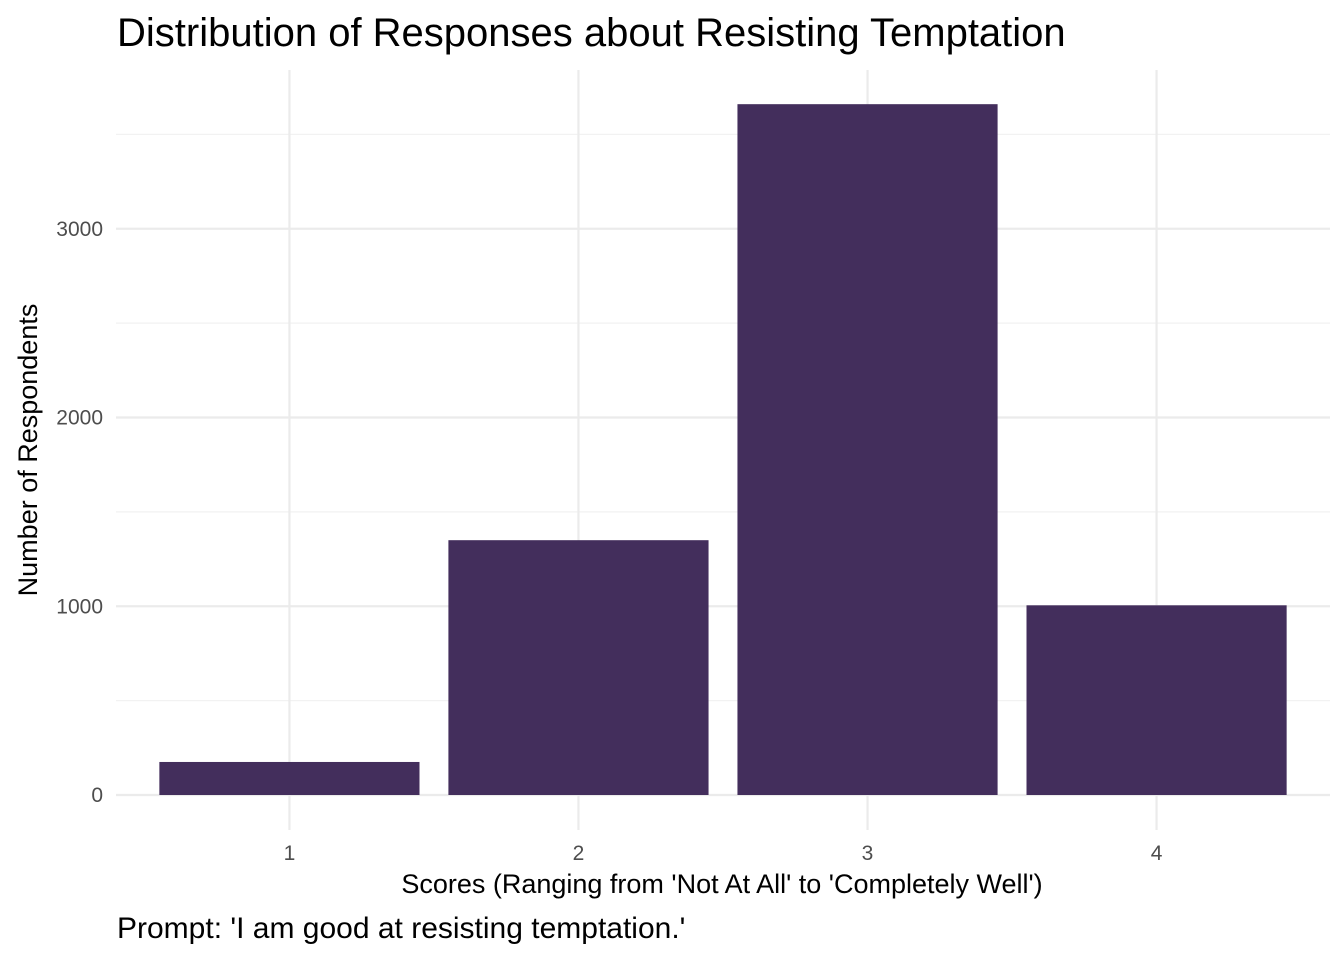 The width and height of the screenshot is (1344, 960). What do you see at coordinates (868, 853) in the screenshot?
I see `x-tick-label: 3` at bounding box center [868, 853].